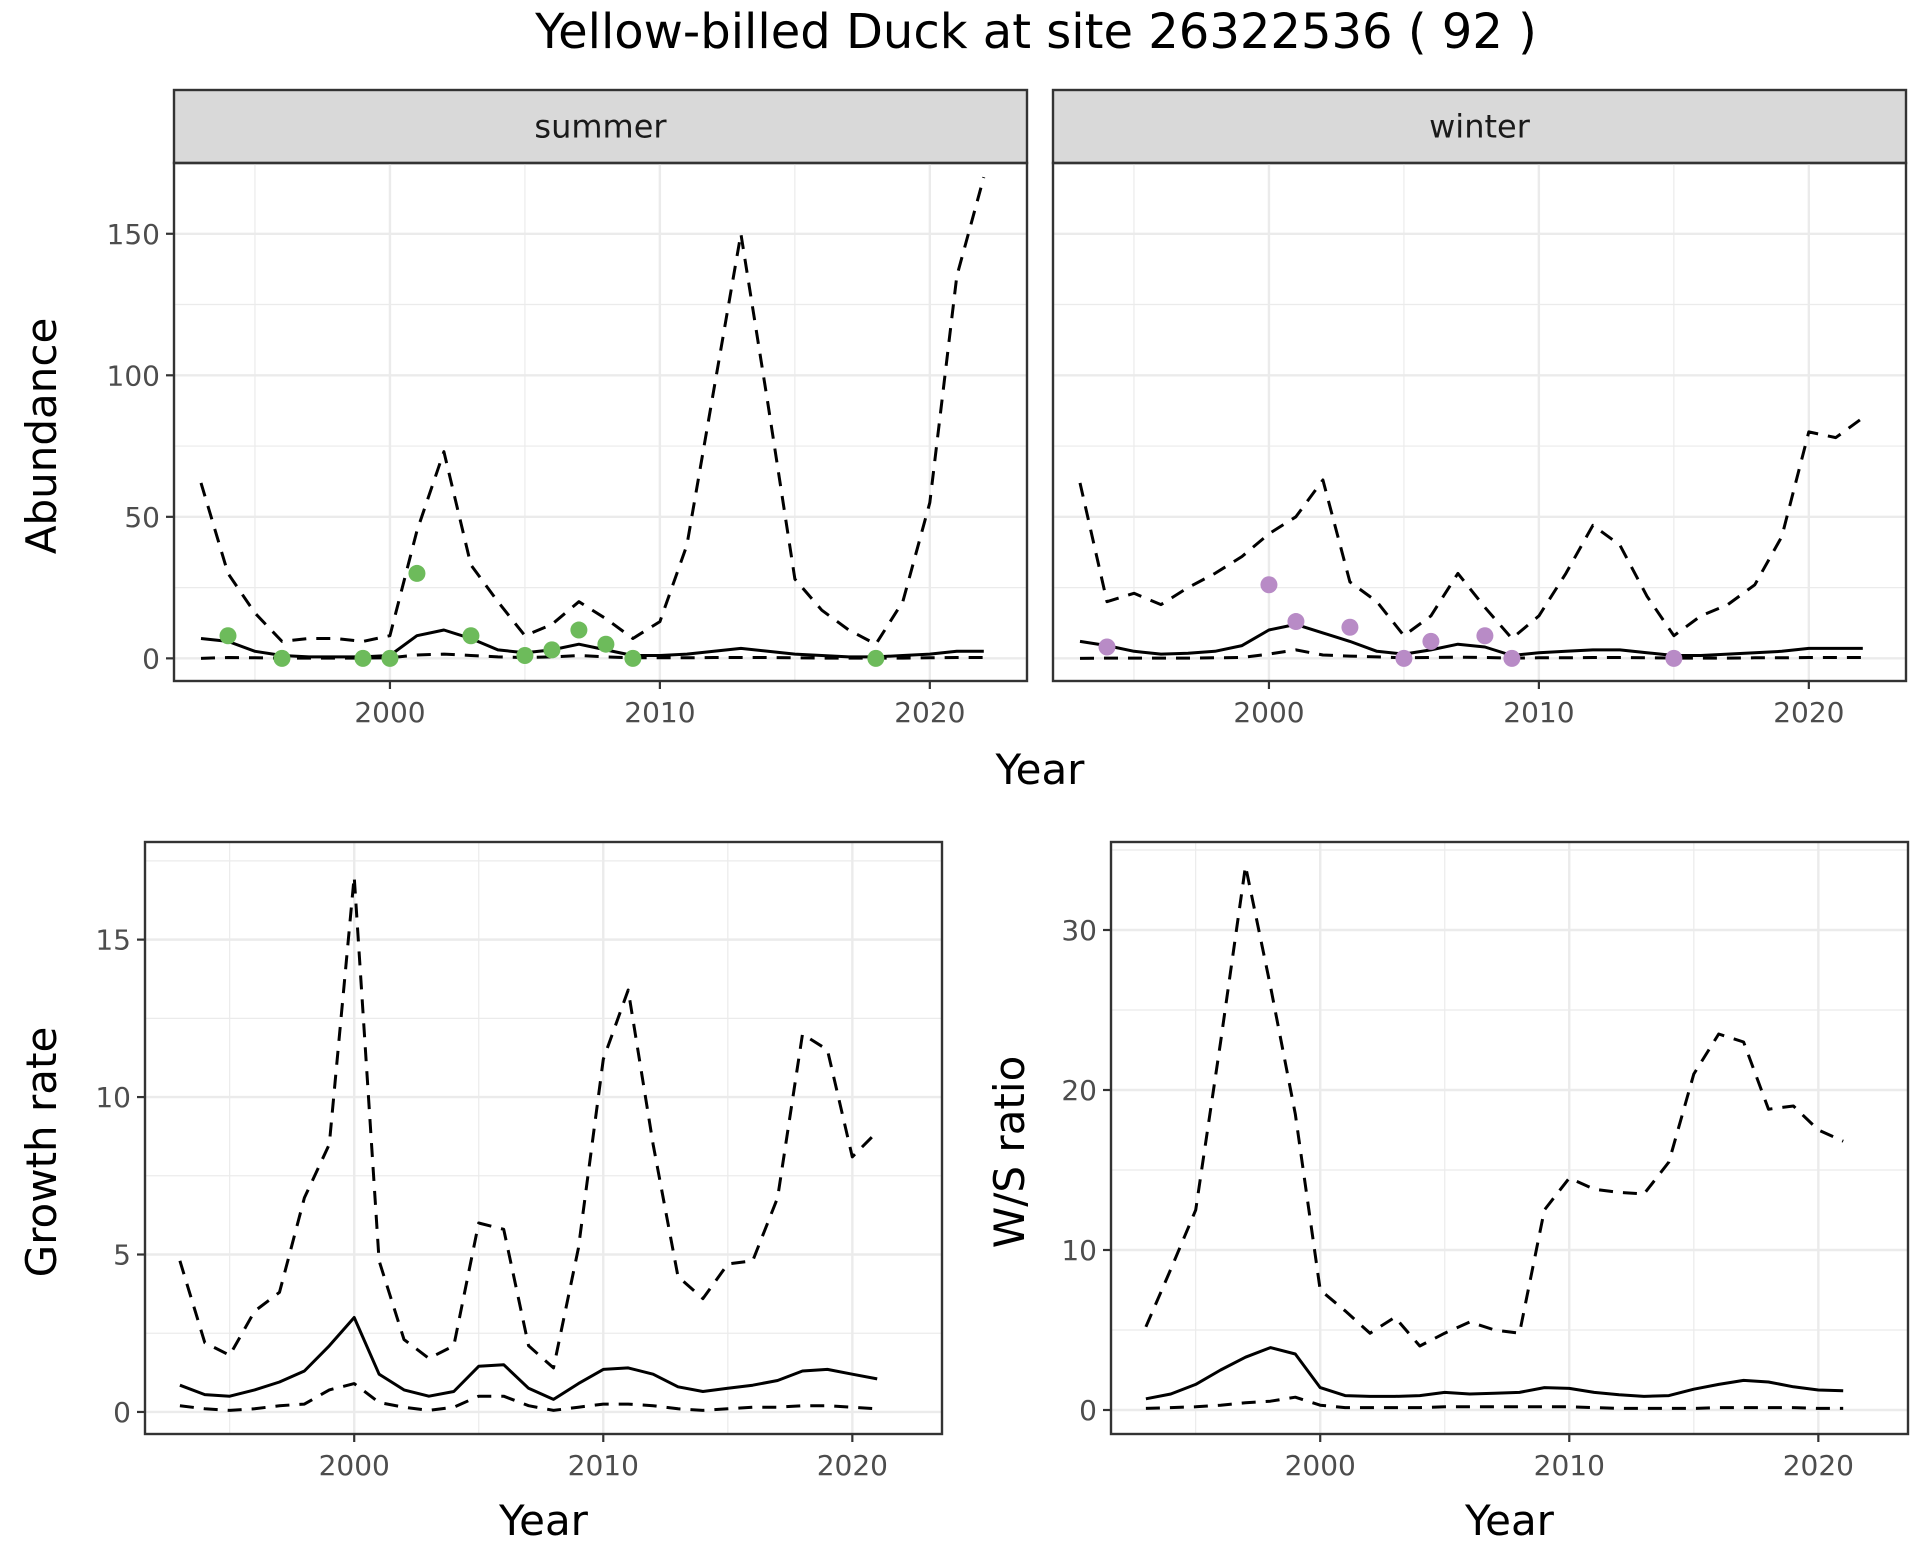 This screenshot has width=1920, height=1560. Describe the element at coordinates (142, 517) in the screenshot. I see `y-tick-label: 50` at that location.